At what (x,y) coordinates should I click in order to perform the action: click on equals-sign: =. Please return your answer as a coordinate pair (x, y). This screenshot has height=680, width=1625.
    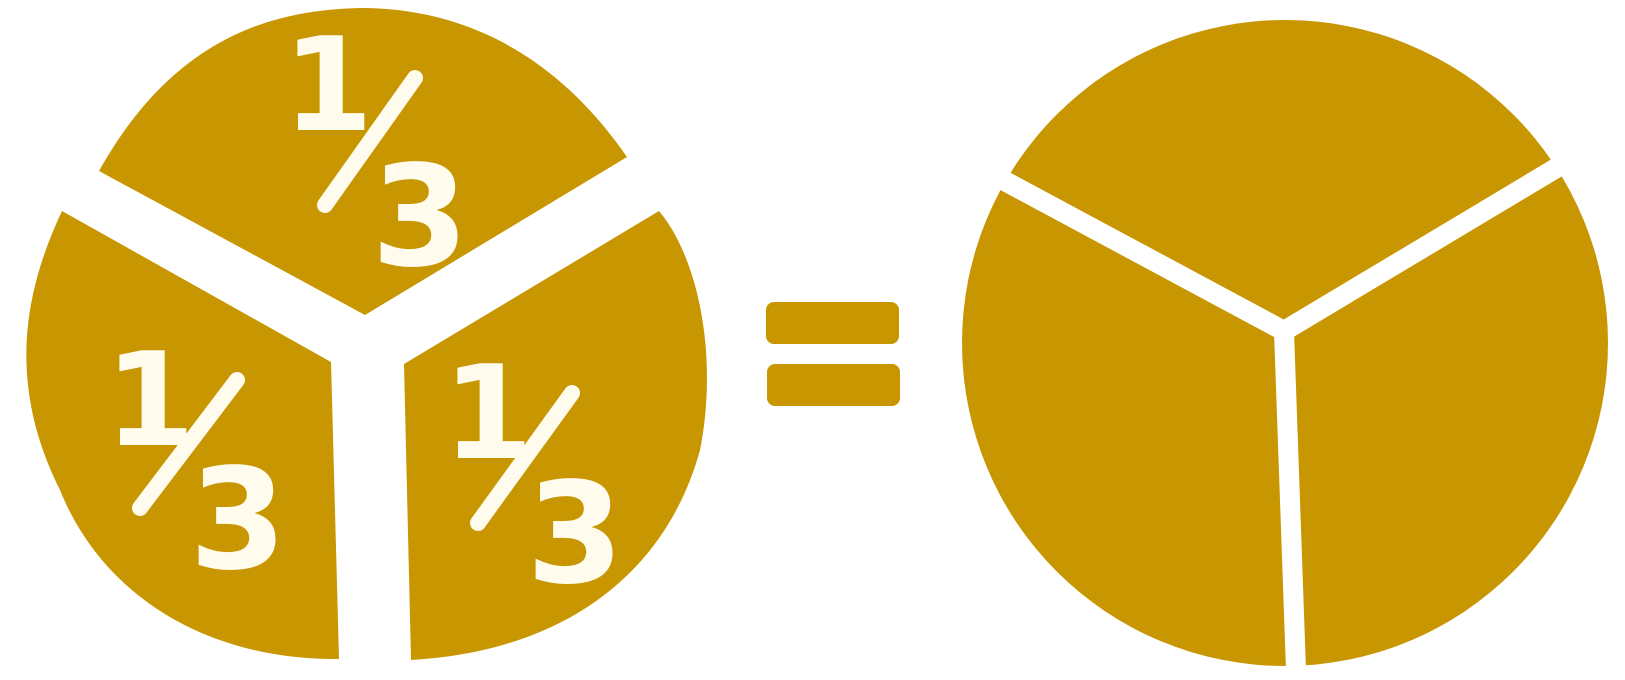
    Looking at the image, I should click on (833, 354).